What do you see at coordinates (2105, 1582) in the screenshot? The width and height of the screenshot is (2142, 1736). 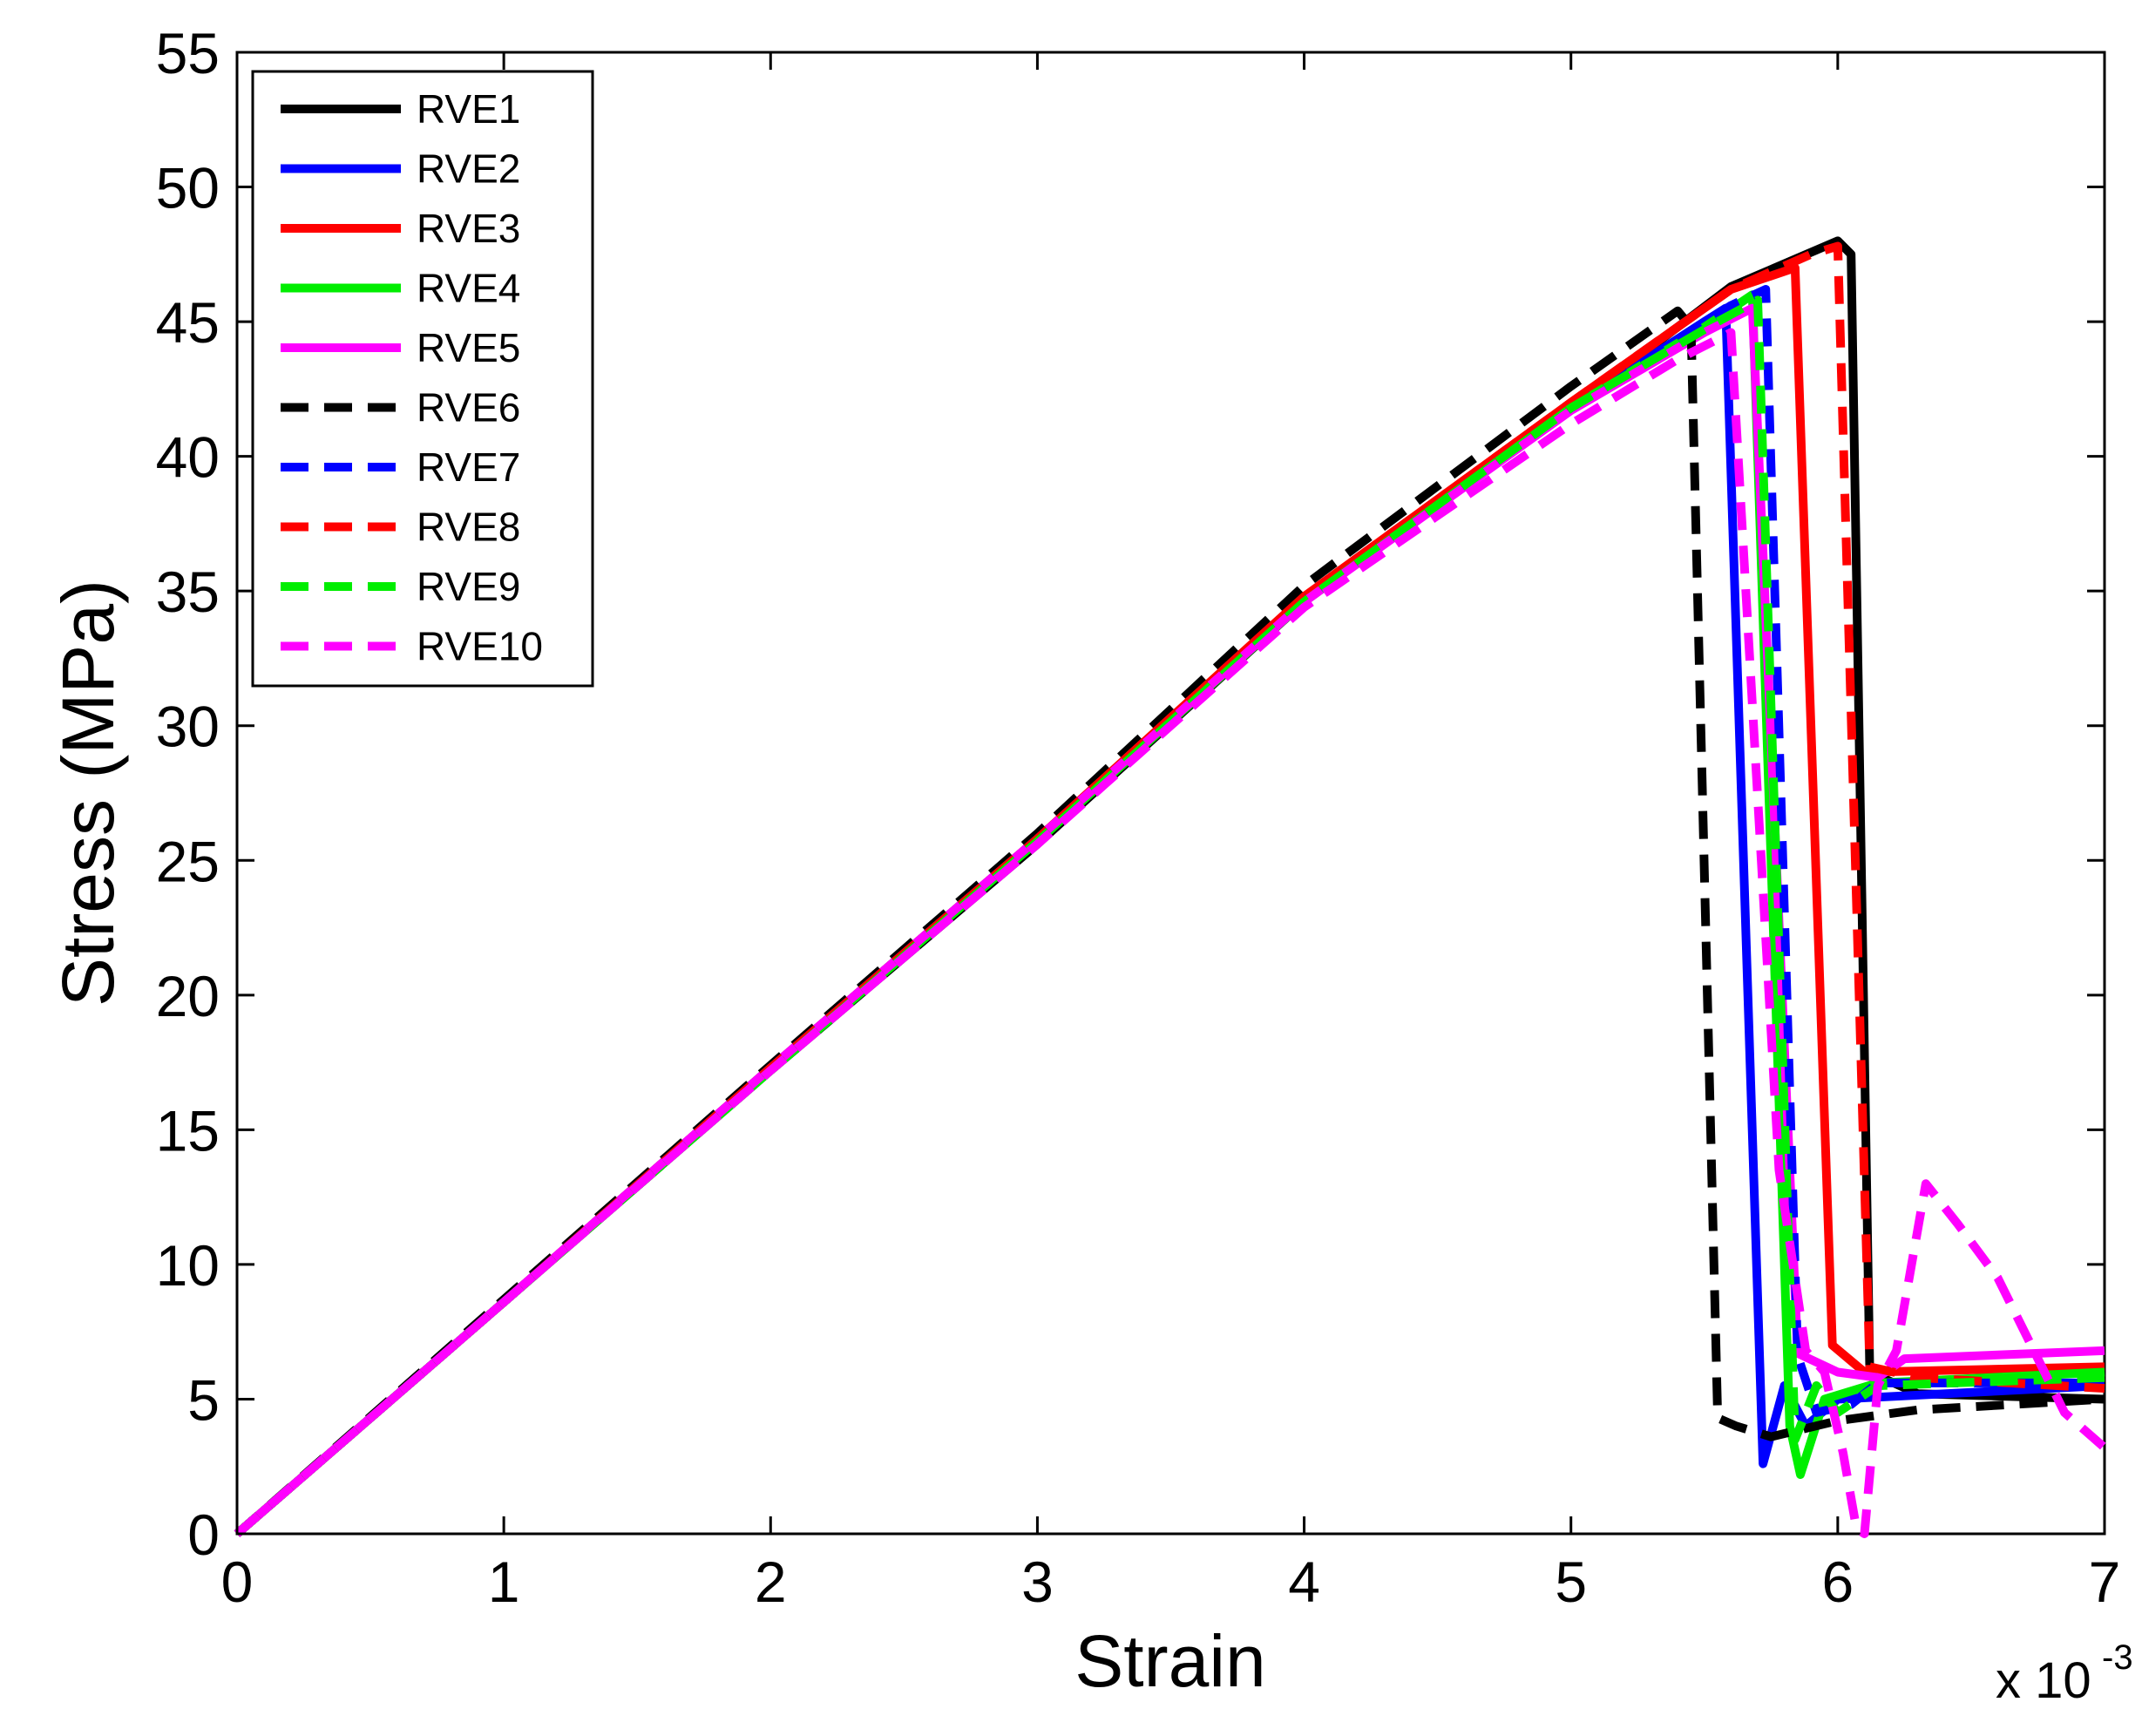 I see `x-tick-label: 7` at bounding box center [2105, 1582].